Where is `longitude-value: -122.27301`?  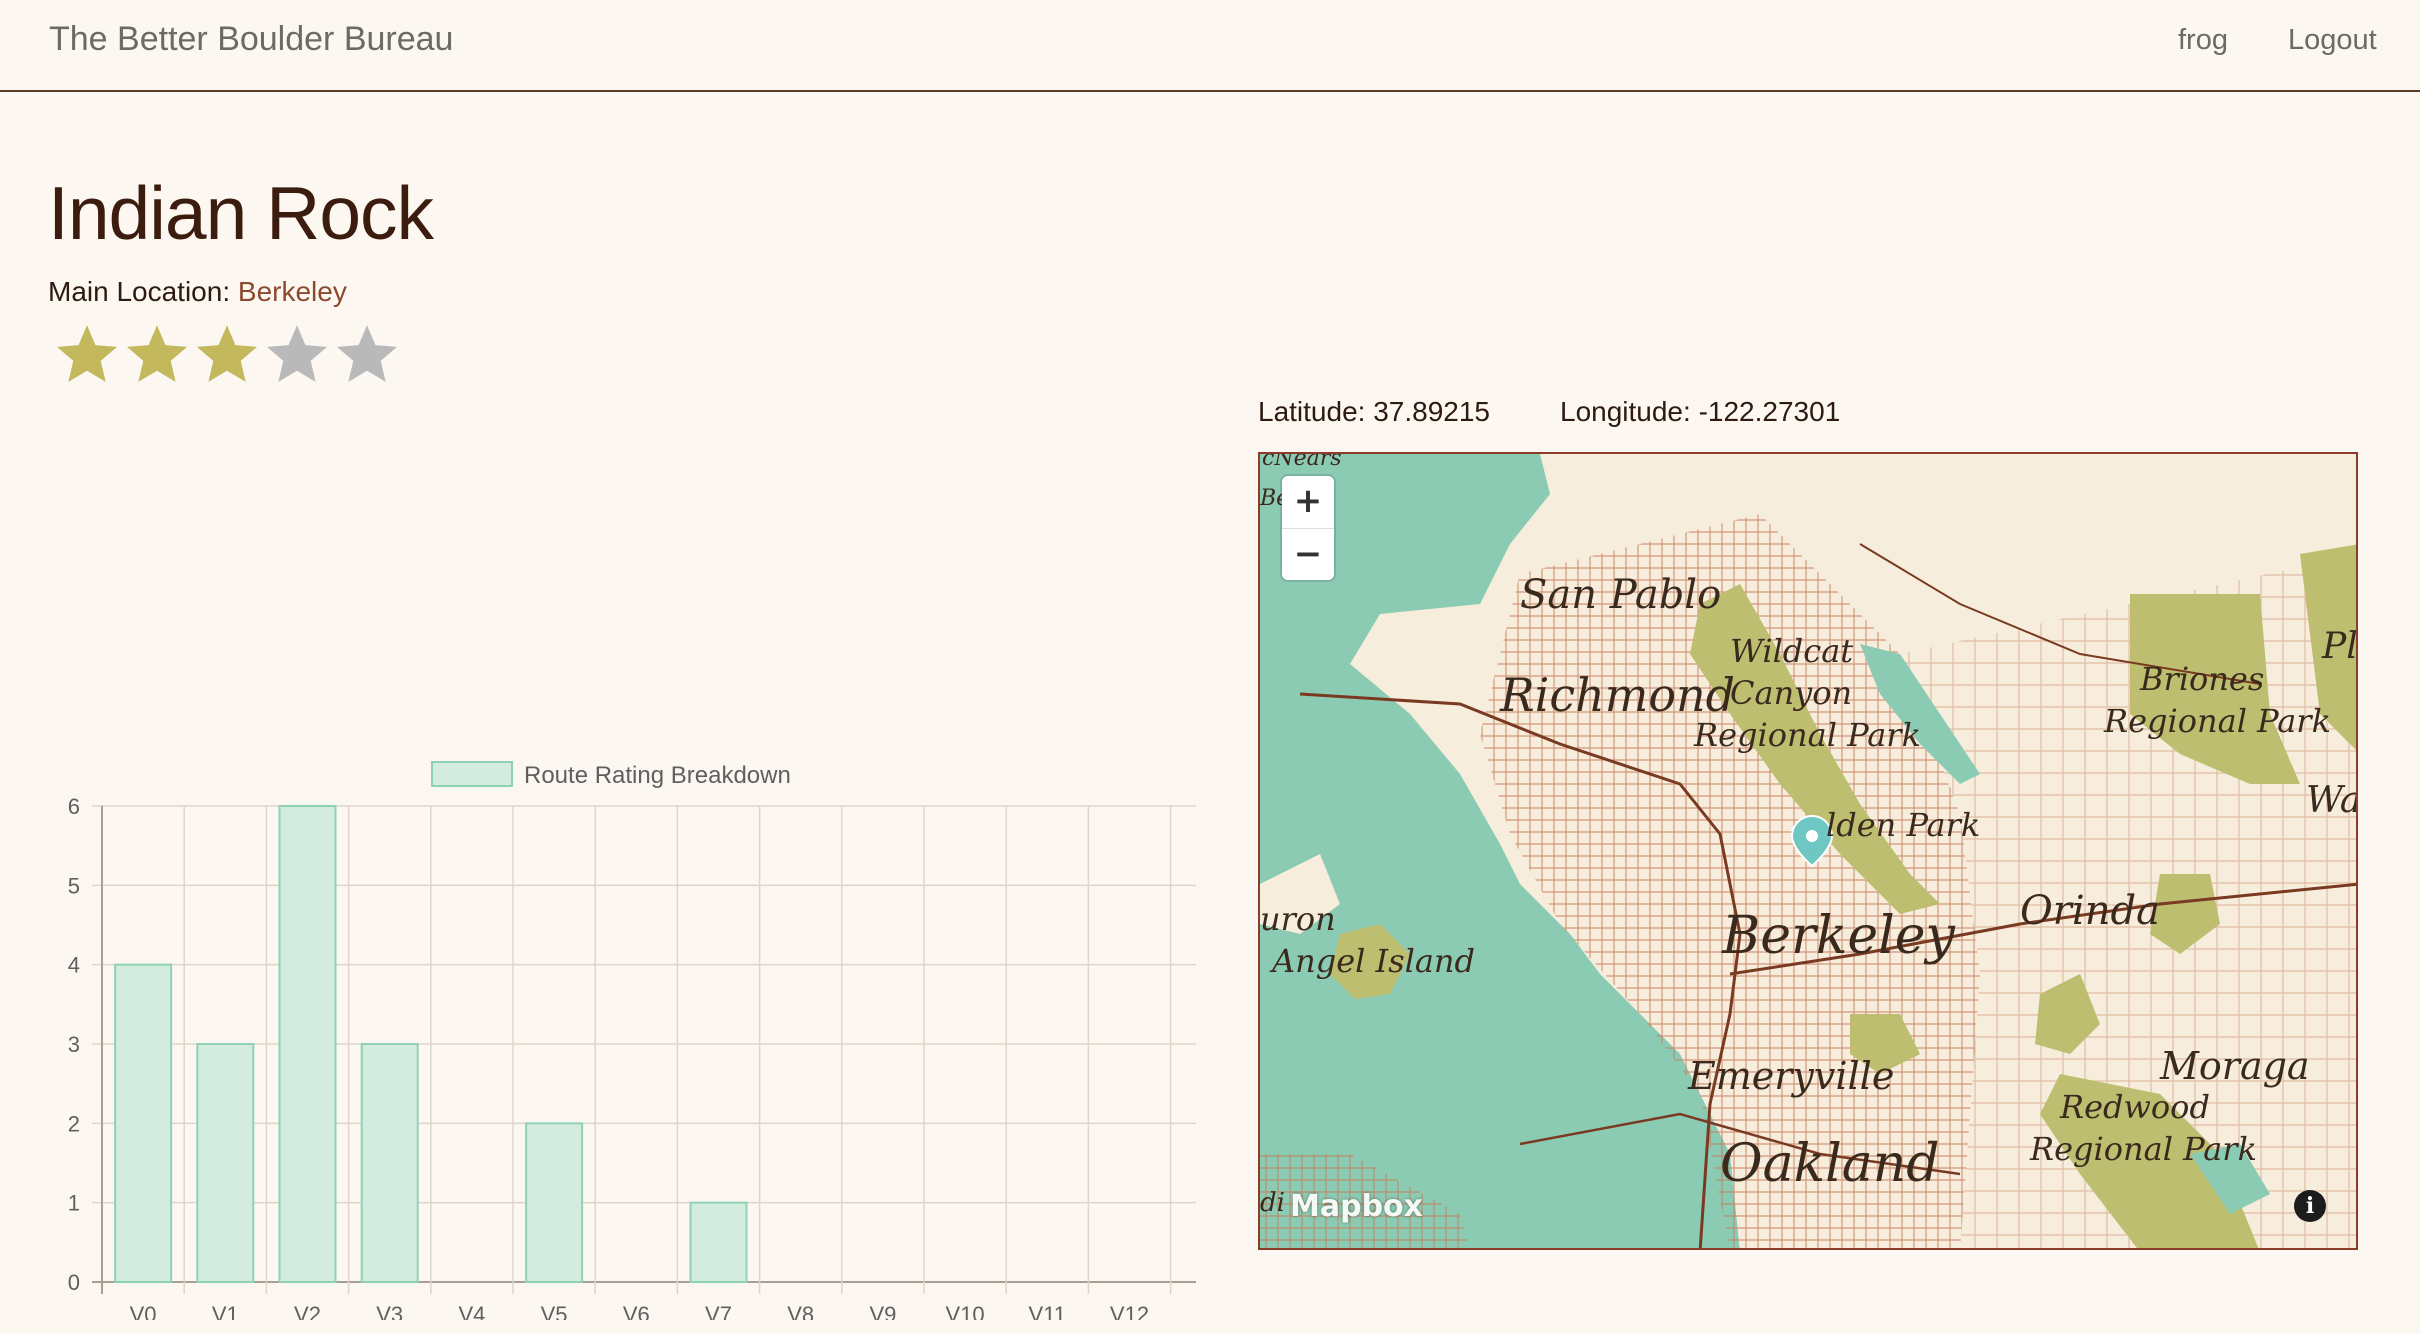
longitude-value: -122.27301 is located at coordinates (1769, 411).